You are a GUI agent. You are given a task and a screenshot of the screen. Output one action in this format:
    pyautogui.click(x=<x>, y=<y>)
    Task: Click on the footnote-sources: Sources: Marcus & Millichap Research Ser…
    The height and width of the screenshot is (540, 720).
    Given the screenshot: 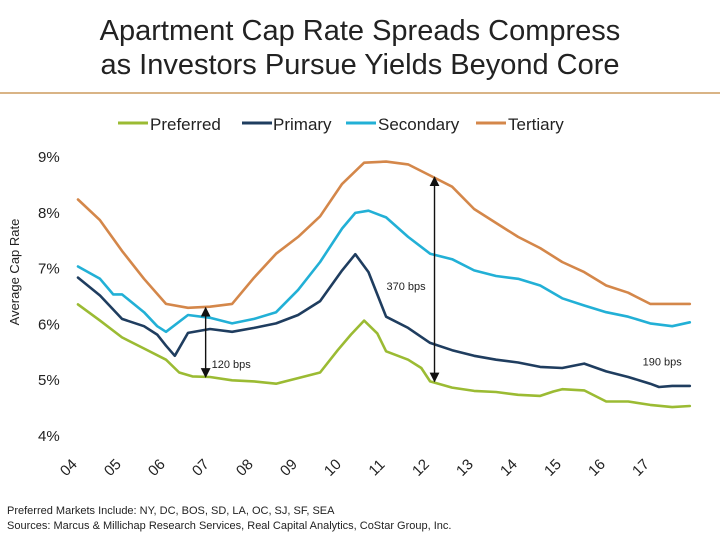 What is the action you would take?
    pyautogui.click(x=229, y=526)
    